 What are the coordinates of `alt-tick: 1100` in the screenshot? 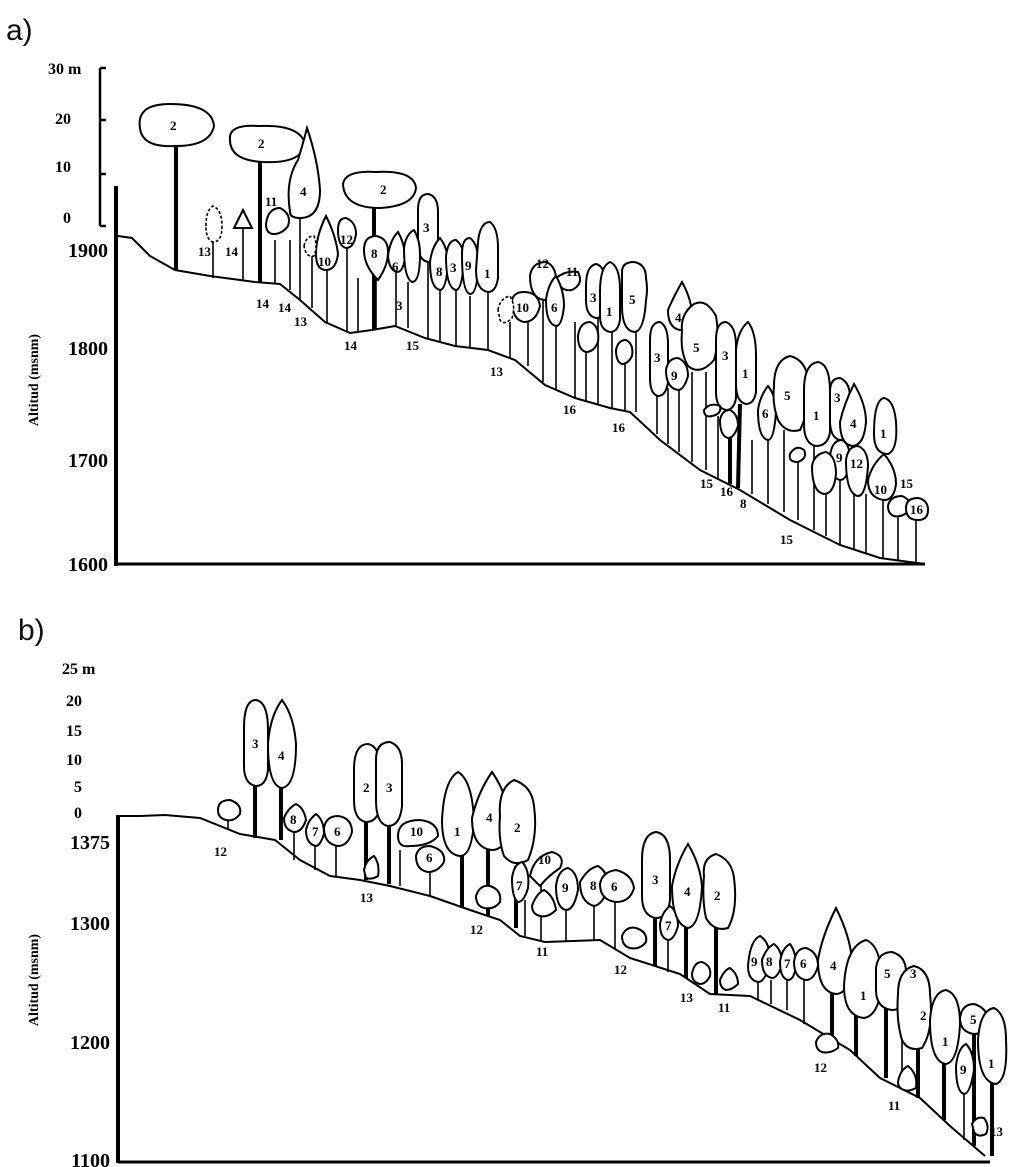 It's located at (90, 1158).